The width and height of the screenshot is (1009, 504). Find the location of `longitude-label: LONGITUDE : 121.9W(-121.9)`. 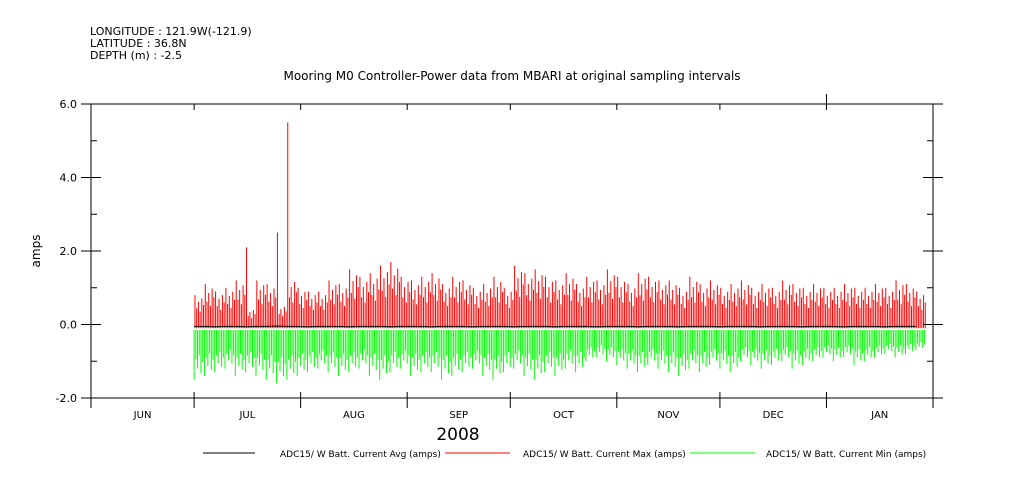

longitude-label: LONGITUDE : 121.9W(-121.9) is located at coordinates (171, 31).